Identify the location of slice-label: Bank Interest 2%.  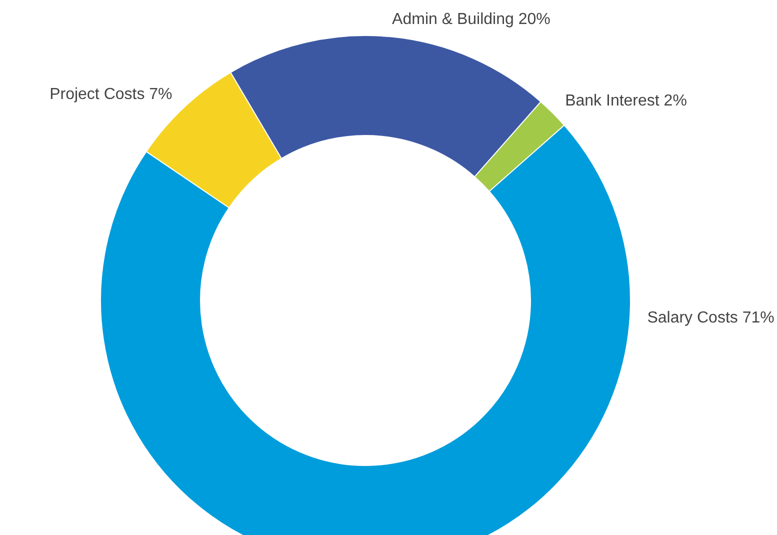
(626, 101).